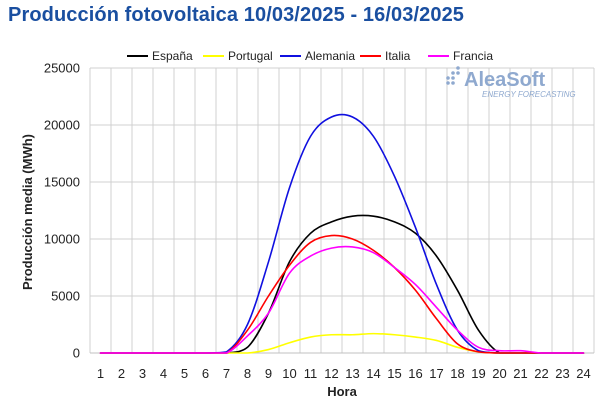 This screenshot has height=418, width=600. I want to click on legend-item: Alemania, so click(317, 56).